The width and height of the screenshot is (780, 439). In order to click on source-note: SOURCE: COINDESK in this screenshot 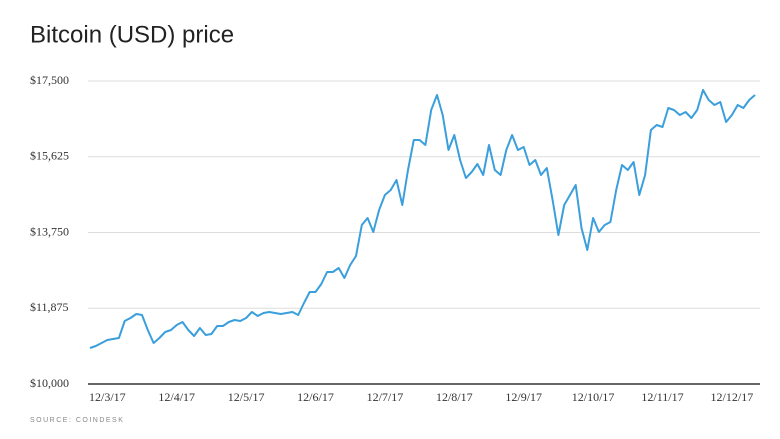, I will do `click(77, 420)`.